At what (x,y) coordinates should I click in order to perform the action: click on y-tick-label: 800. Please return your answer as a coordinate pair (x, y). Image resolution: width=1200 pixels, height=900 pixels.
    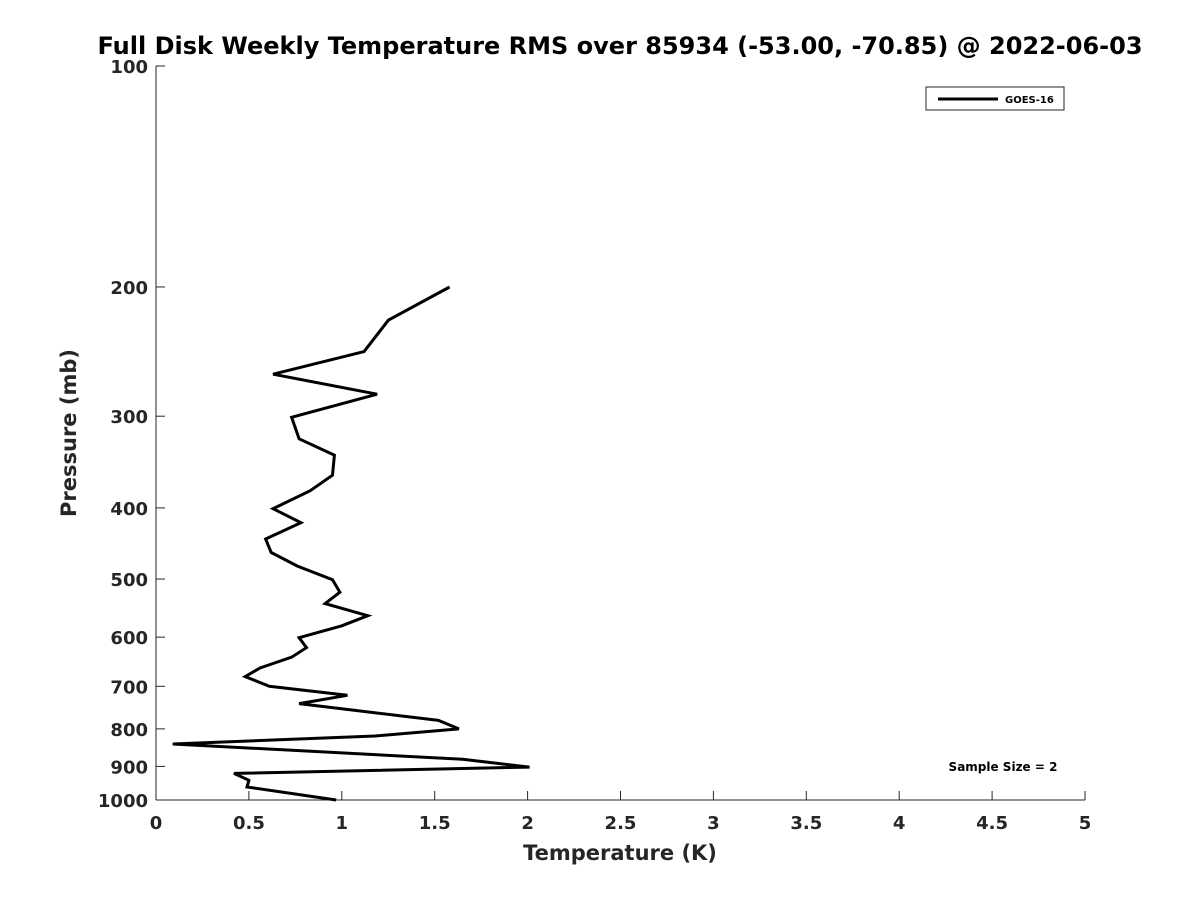
    Looking at the image, I should click on (129, 730).